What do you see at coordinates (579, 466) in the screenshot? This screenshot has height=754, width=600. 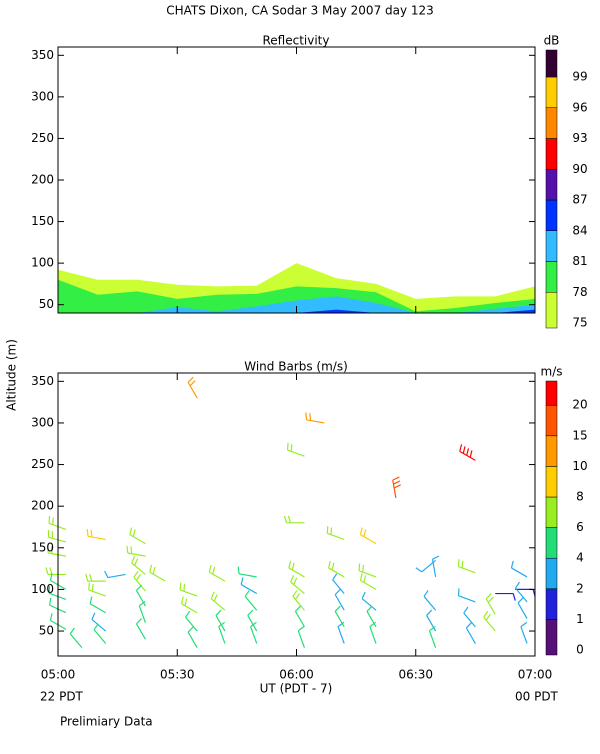 I see `colorbar-label: 10` at bounding box center [579, 466].